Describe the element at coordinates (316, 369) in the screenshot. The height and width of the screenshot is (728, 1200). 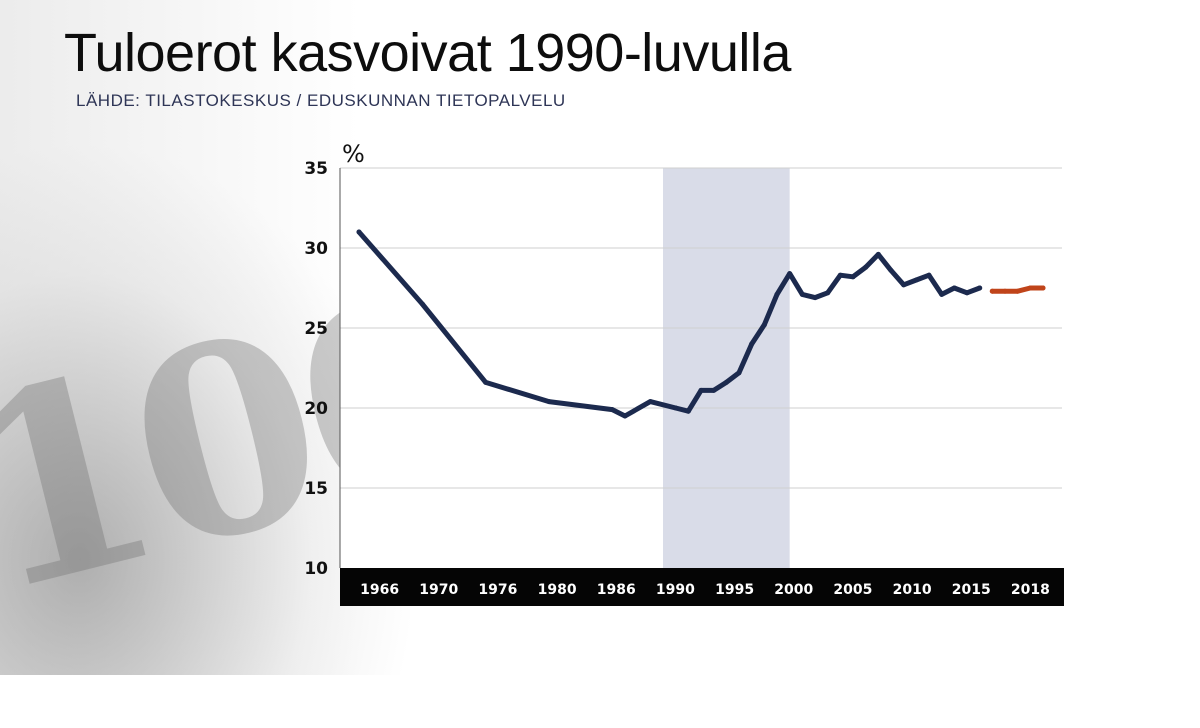
I see `y-tick-labels: 10 15 20 25 30 35` at that location.